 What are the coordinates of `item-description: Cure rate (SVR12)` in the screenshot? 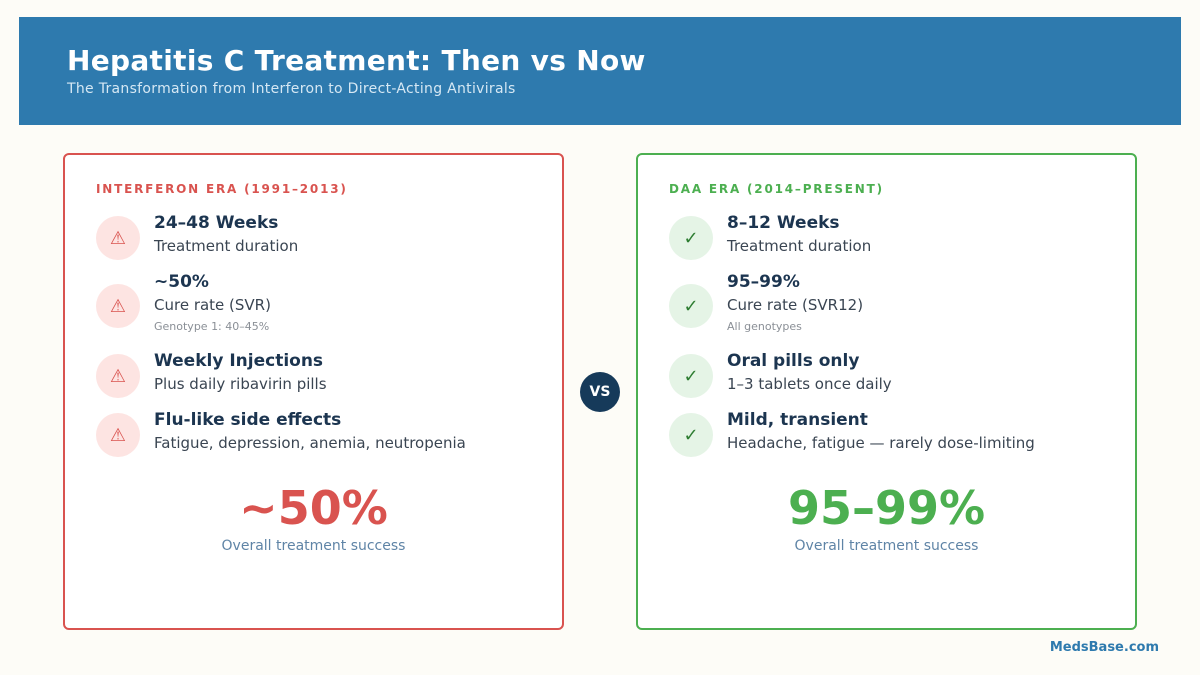 It's located at (795, 305).